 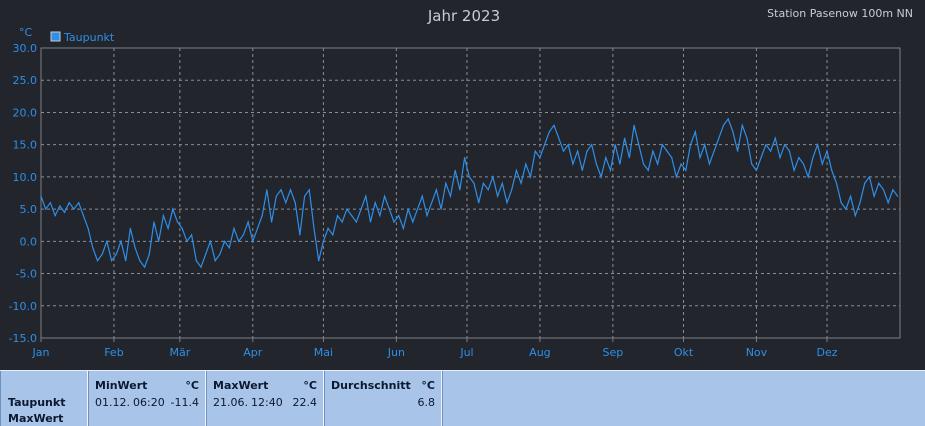 I want to click on min-date: 01.12., so click(x=112, y=402).